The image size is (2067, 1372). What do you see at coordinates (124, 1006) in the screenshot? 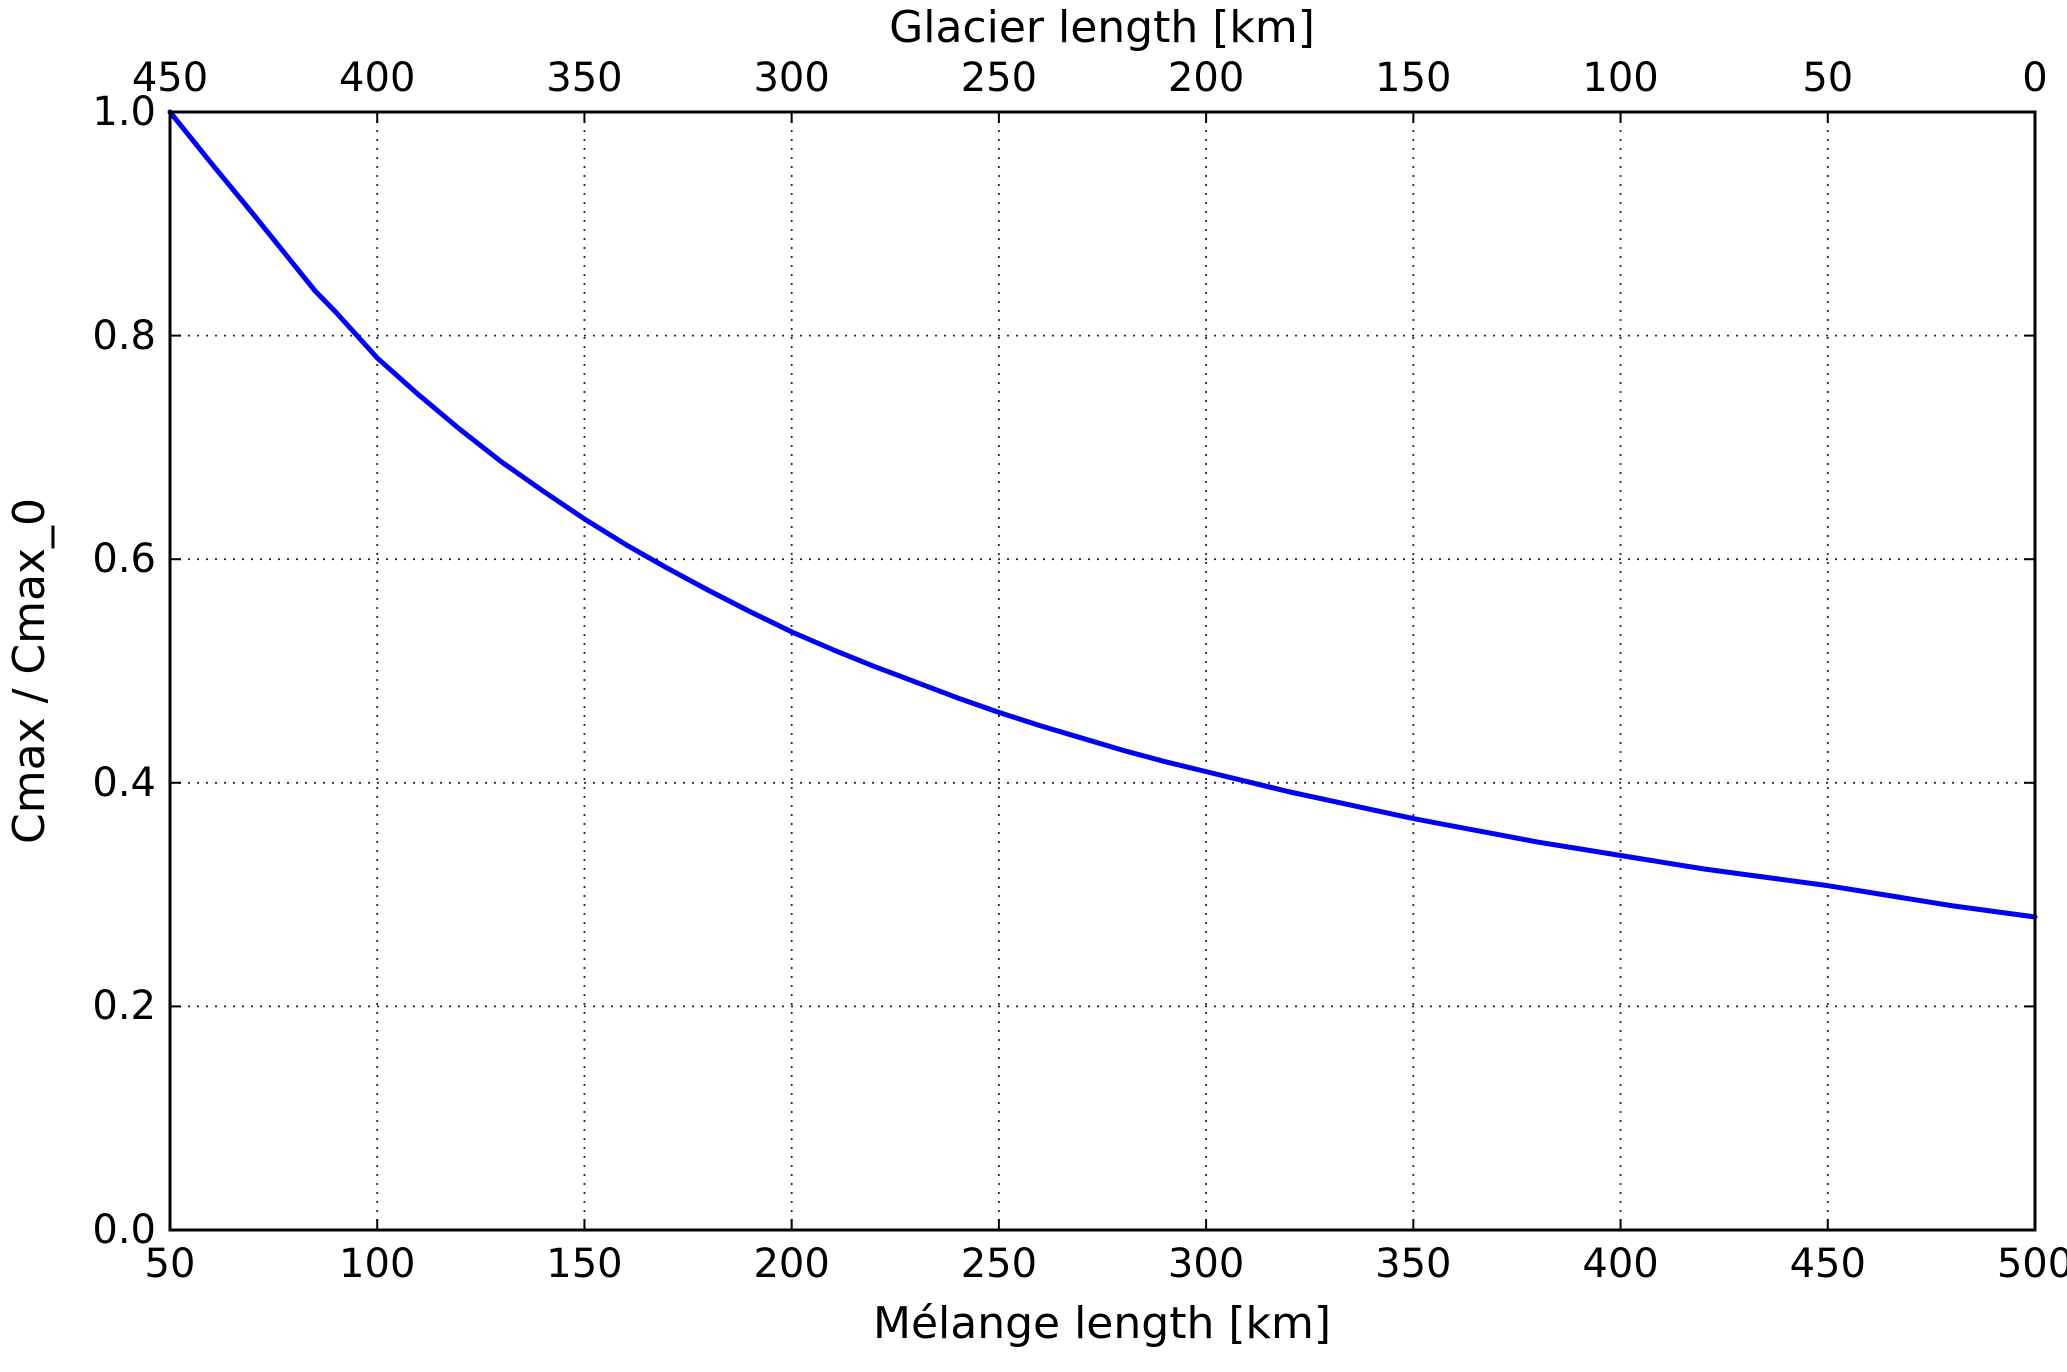
I see `y-tick-label: 0.2` at bounding box center [124, 1006].